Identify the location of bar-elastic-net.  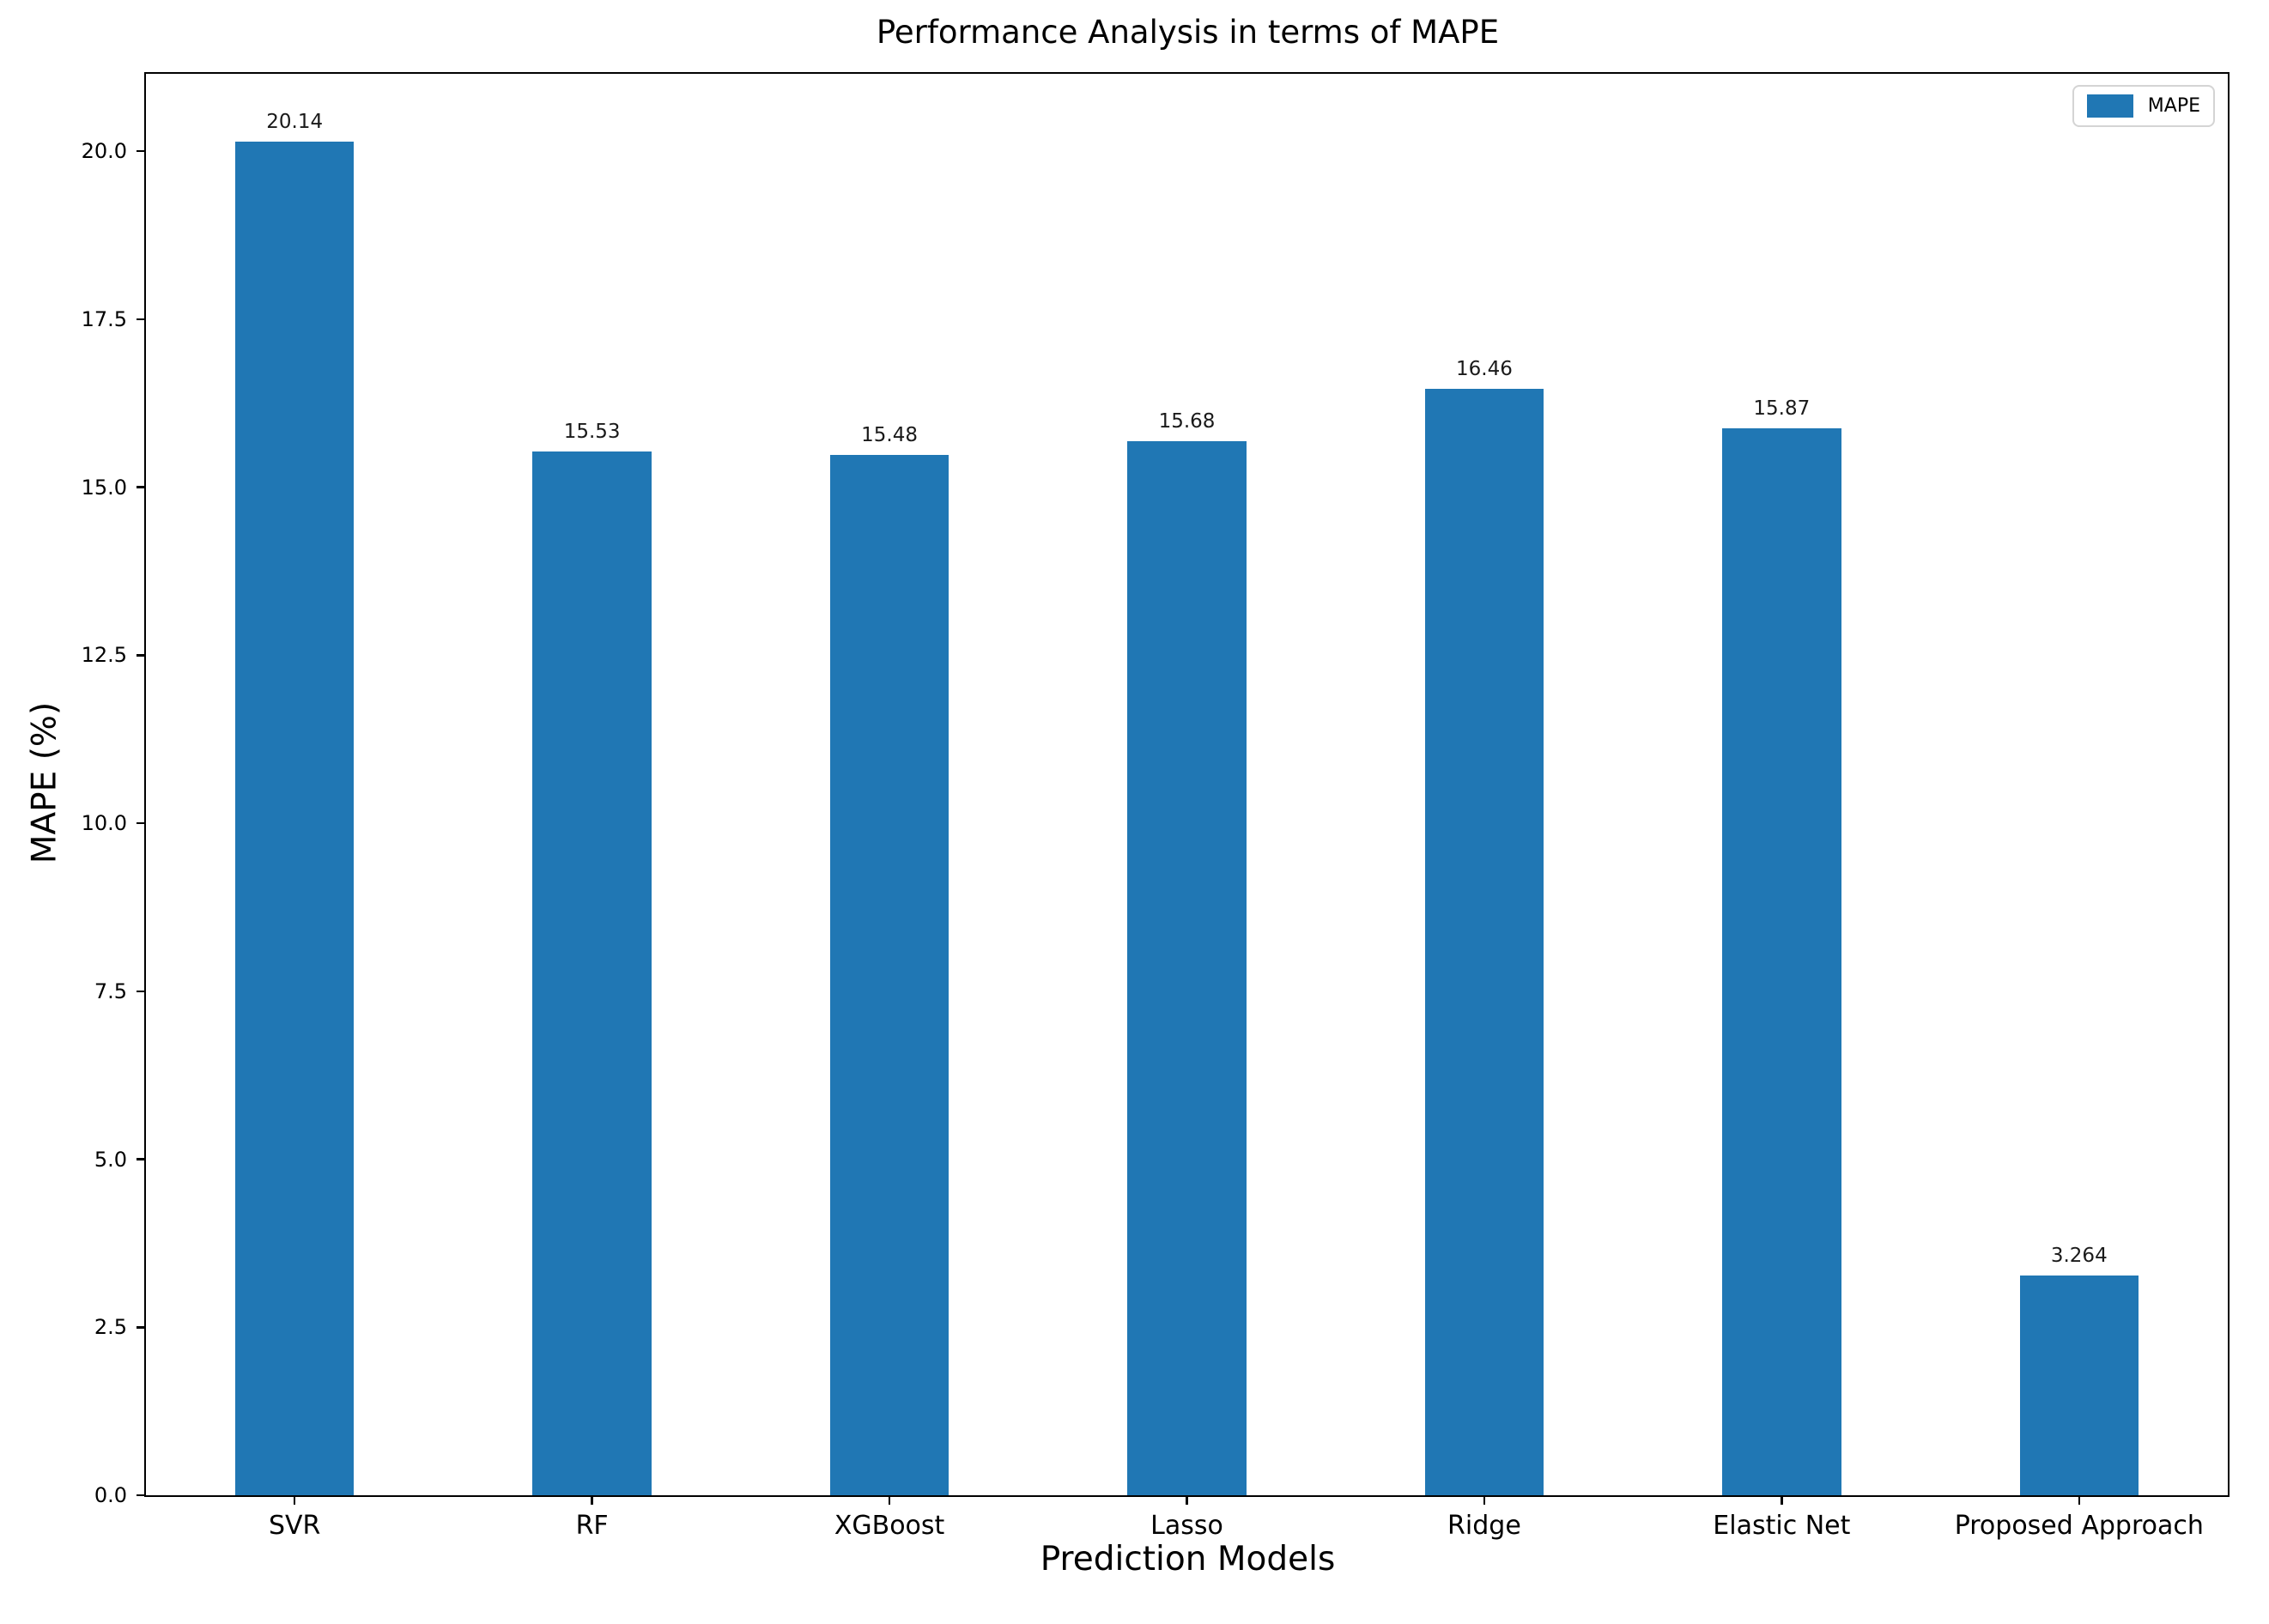
(1781, 961).